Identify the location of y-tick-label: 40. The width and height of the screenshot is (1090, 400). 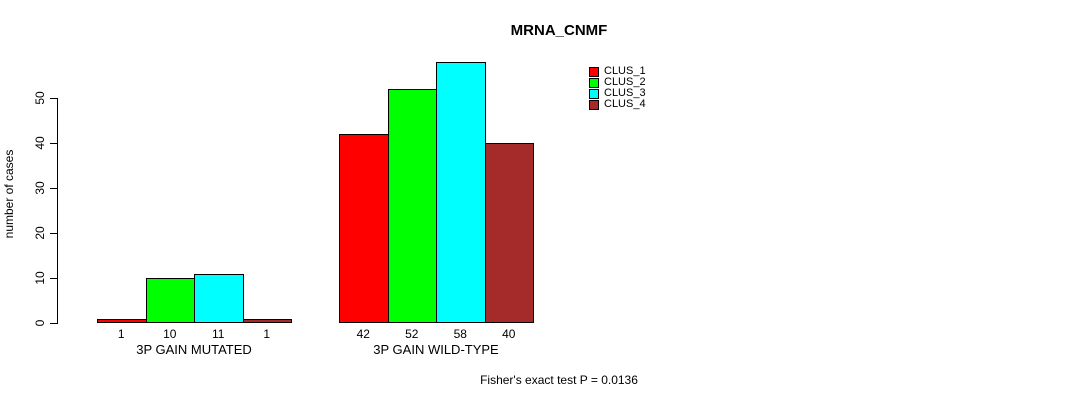
(40, 143).